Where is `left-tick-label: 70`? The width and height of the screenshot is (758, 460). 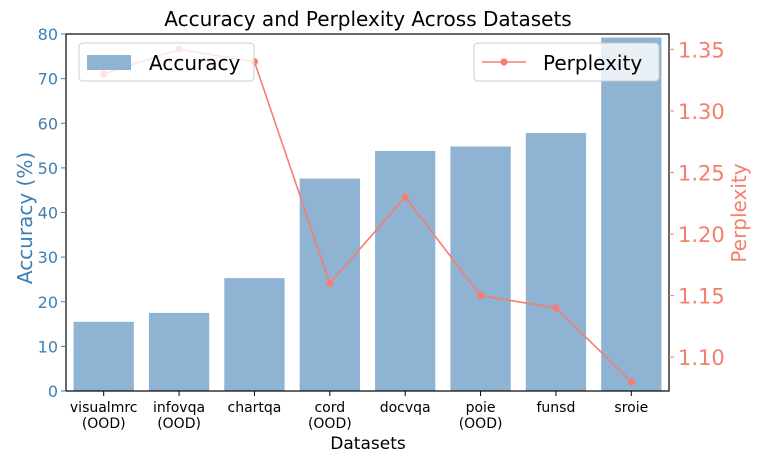
left-tick-label: 70 is located at coordinates (48, 79).